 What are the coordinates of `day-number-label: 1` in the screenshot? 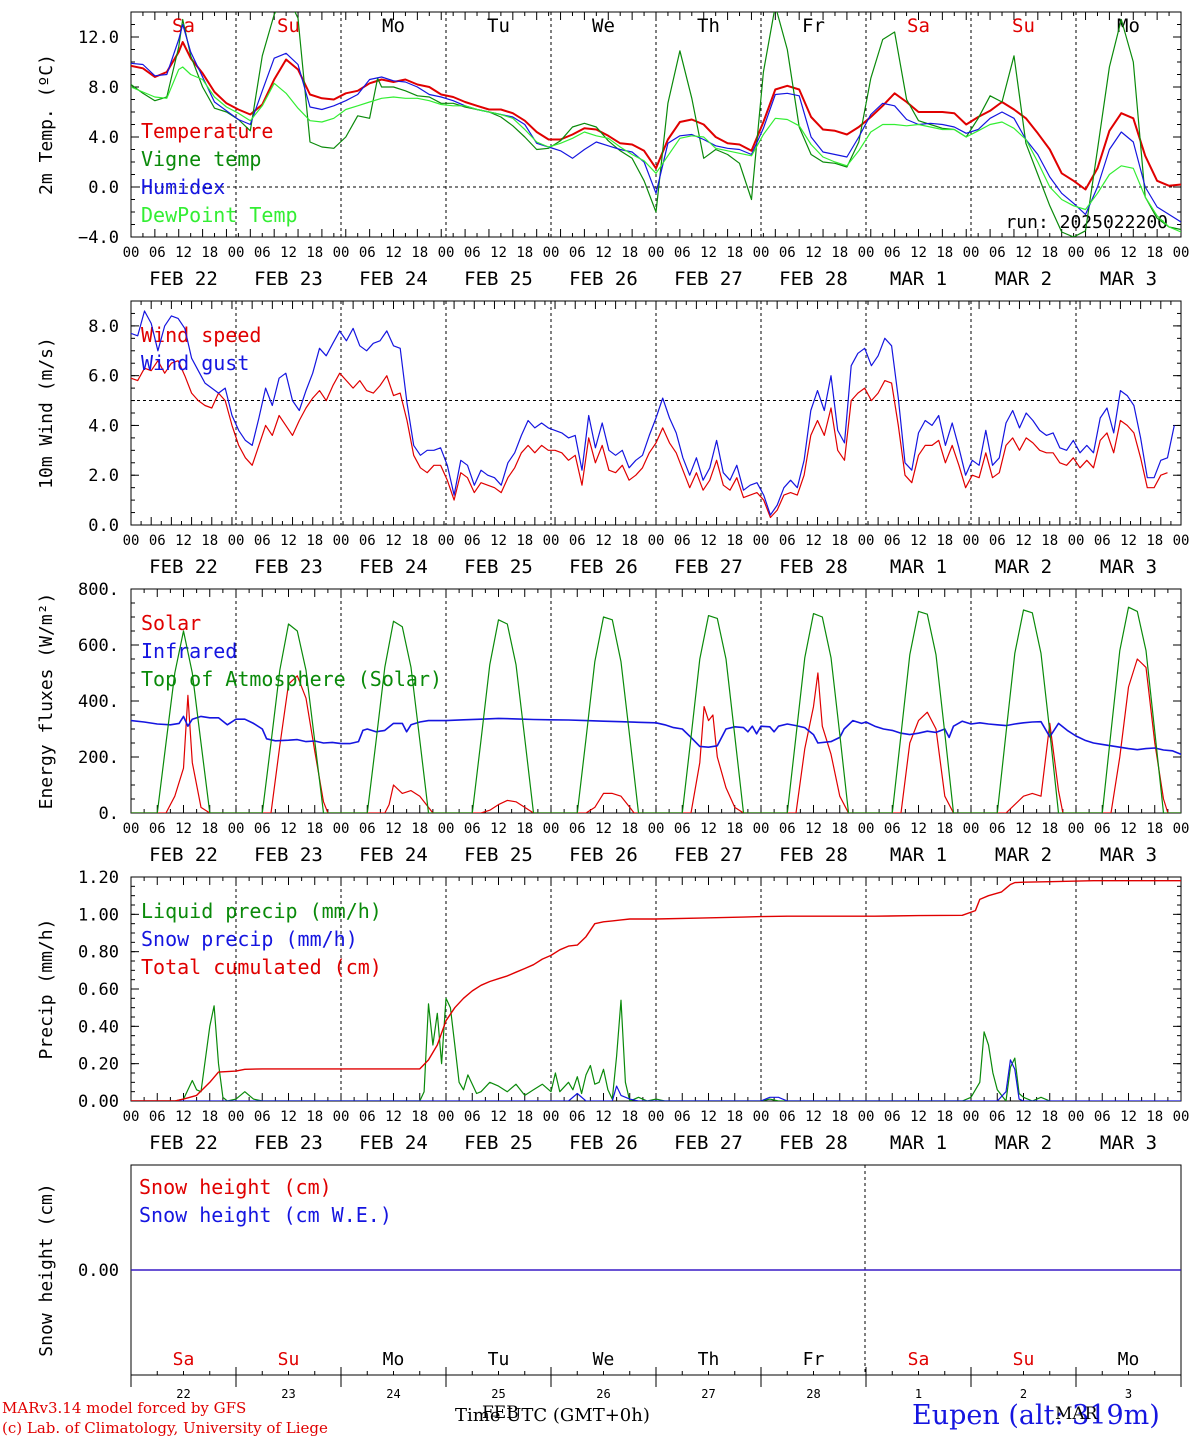 It's located at (918, 1394).